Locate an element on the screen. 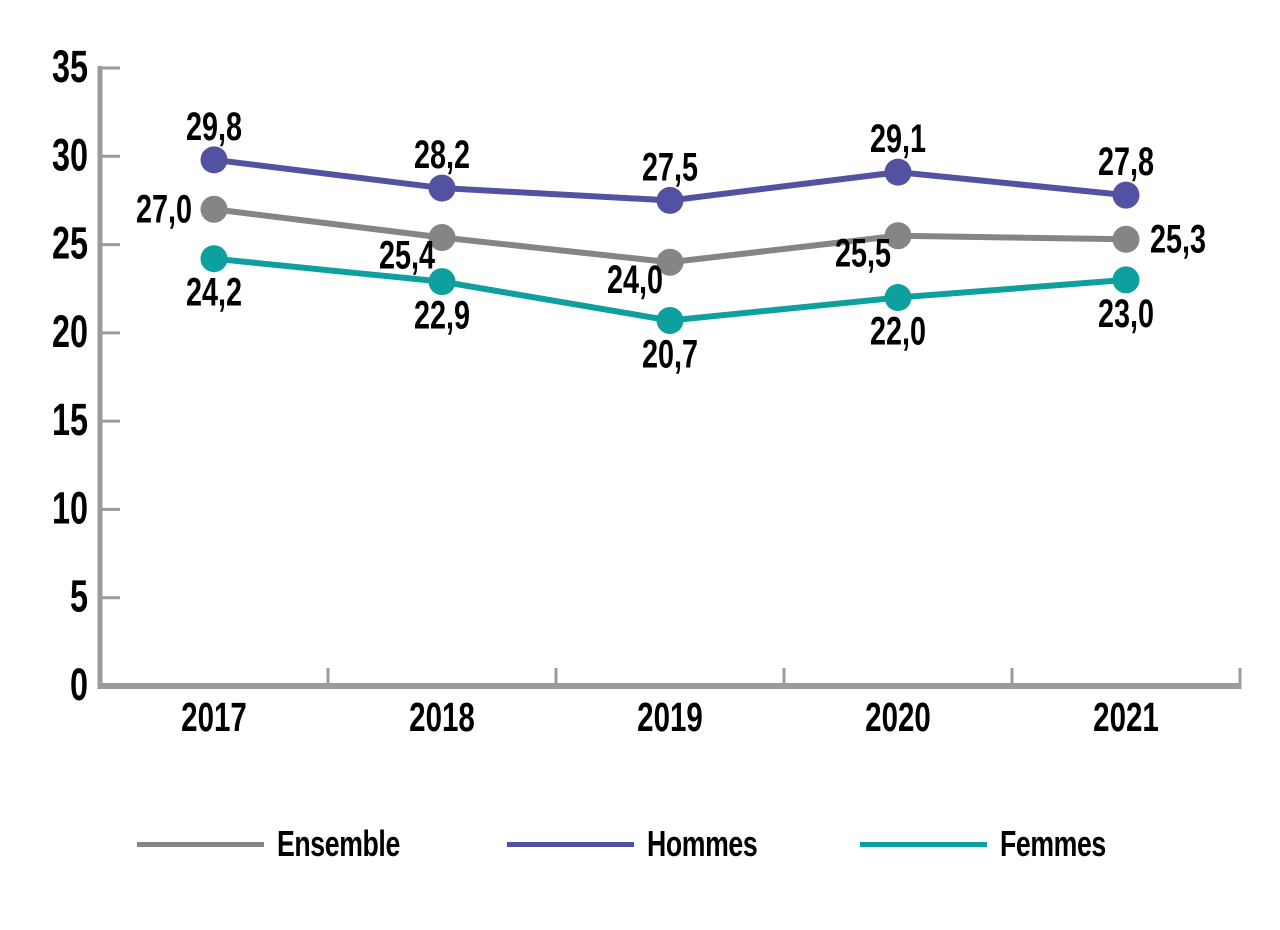  legend-label-hommes: Hommes is located at coordinates (702, 843).